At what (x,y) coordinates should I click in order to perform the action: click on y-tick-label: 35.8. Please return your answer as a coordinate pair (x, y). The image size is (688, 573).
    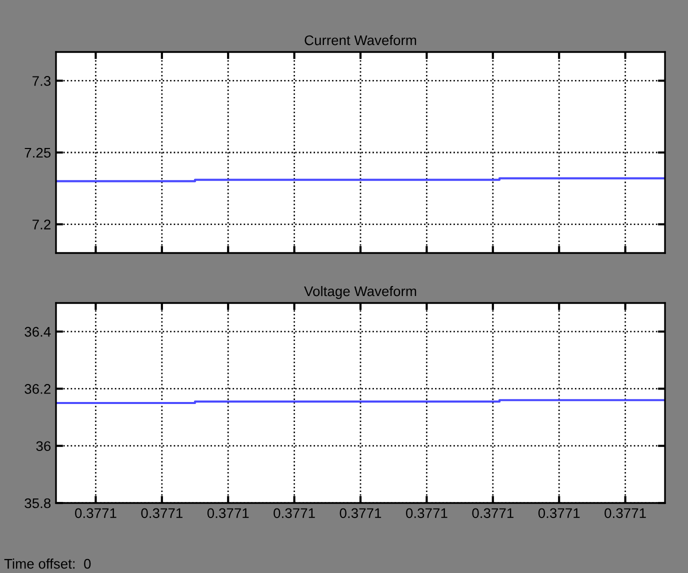
    Looking at the image, I should click on (37, 503).